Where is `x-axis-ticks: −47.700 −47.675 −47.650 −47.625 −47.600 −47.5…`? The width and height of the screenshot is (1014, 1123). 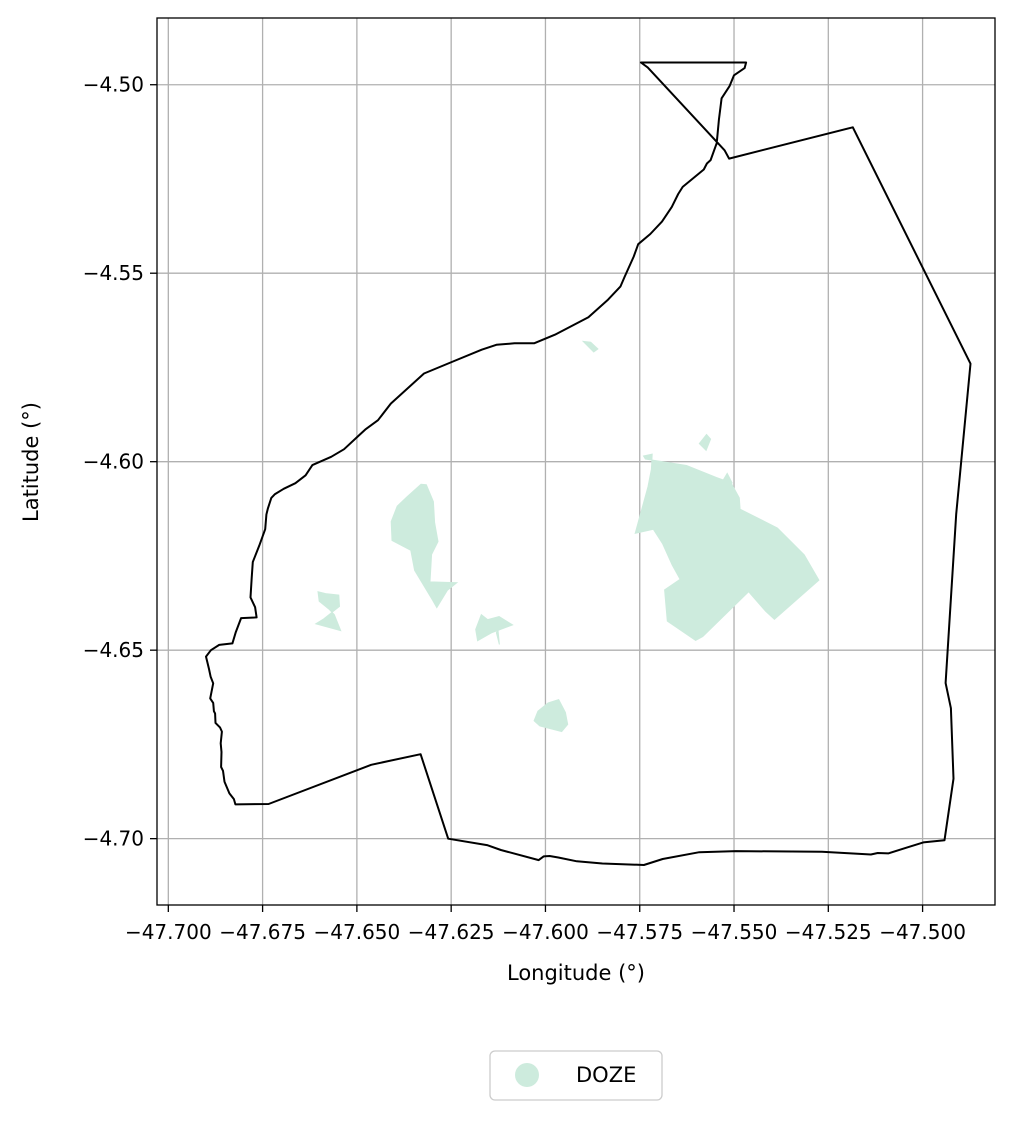
x-axis-ticks: −47.700 −47.675 −47.650 −47.625 −47.600 −47.5… is located at coordinates (545, 924).